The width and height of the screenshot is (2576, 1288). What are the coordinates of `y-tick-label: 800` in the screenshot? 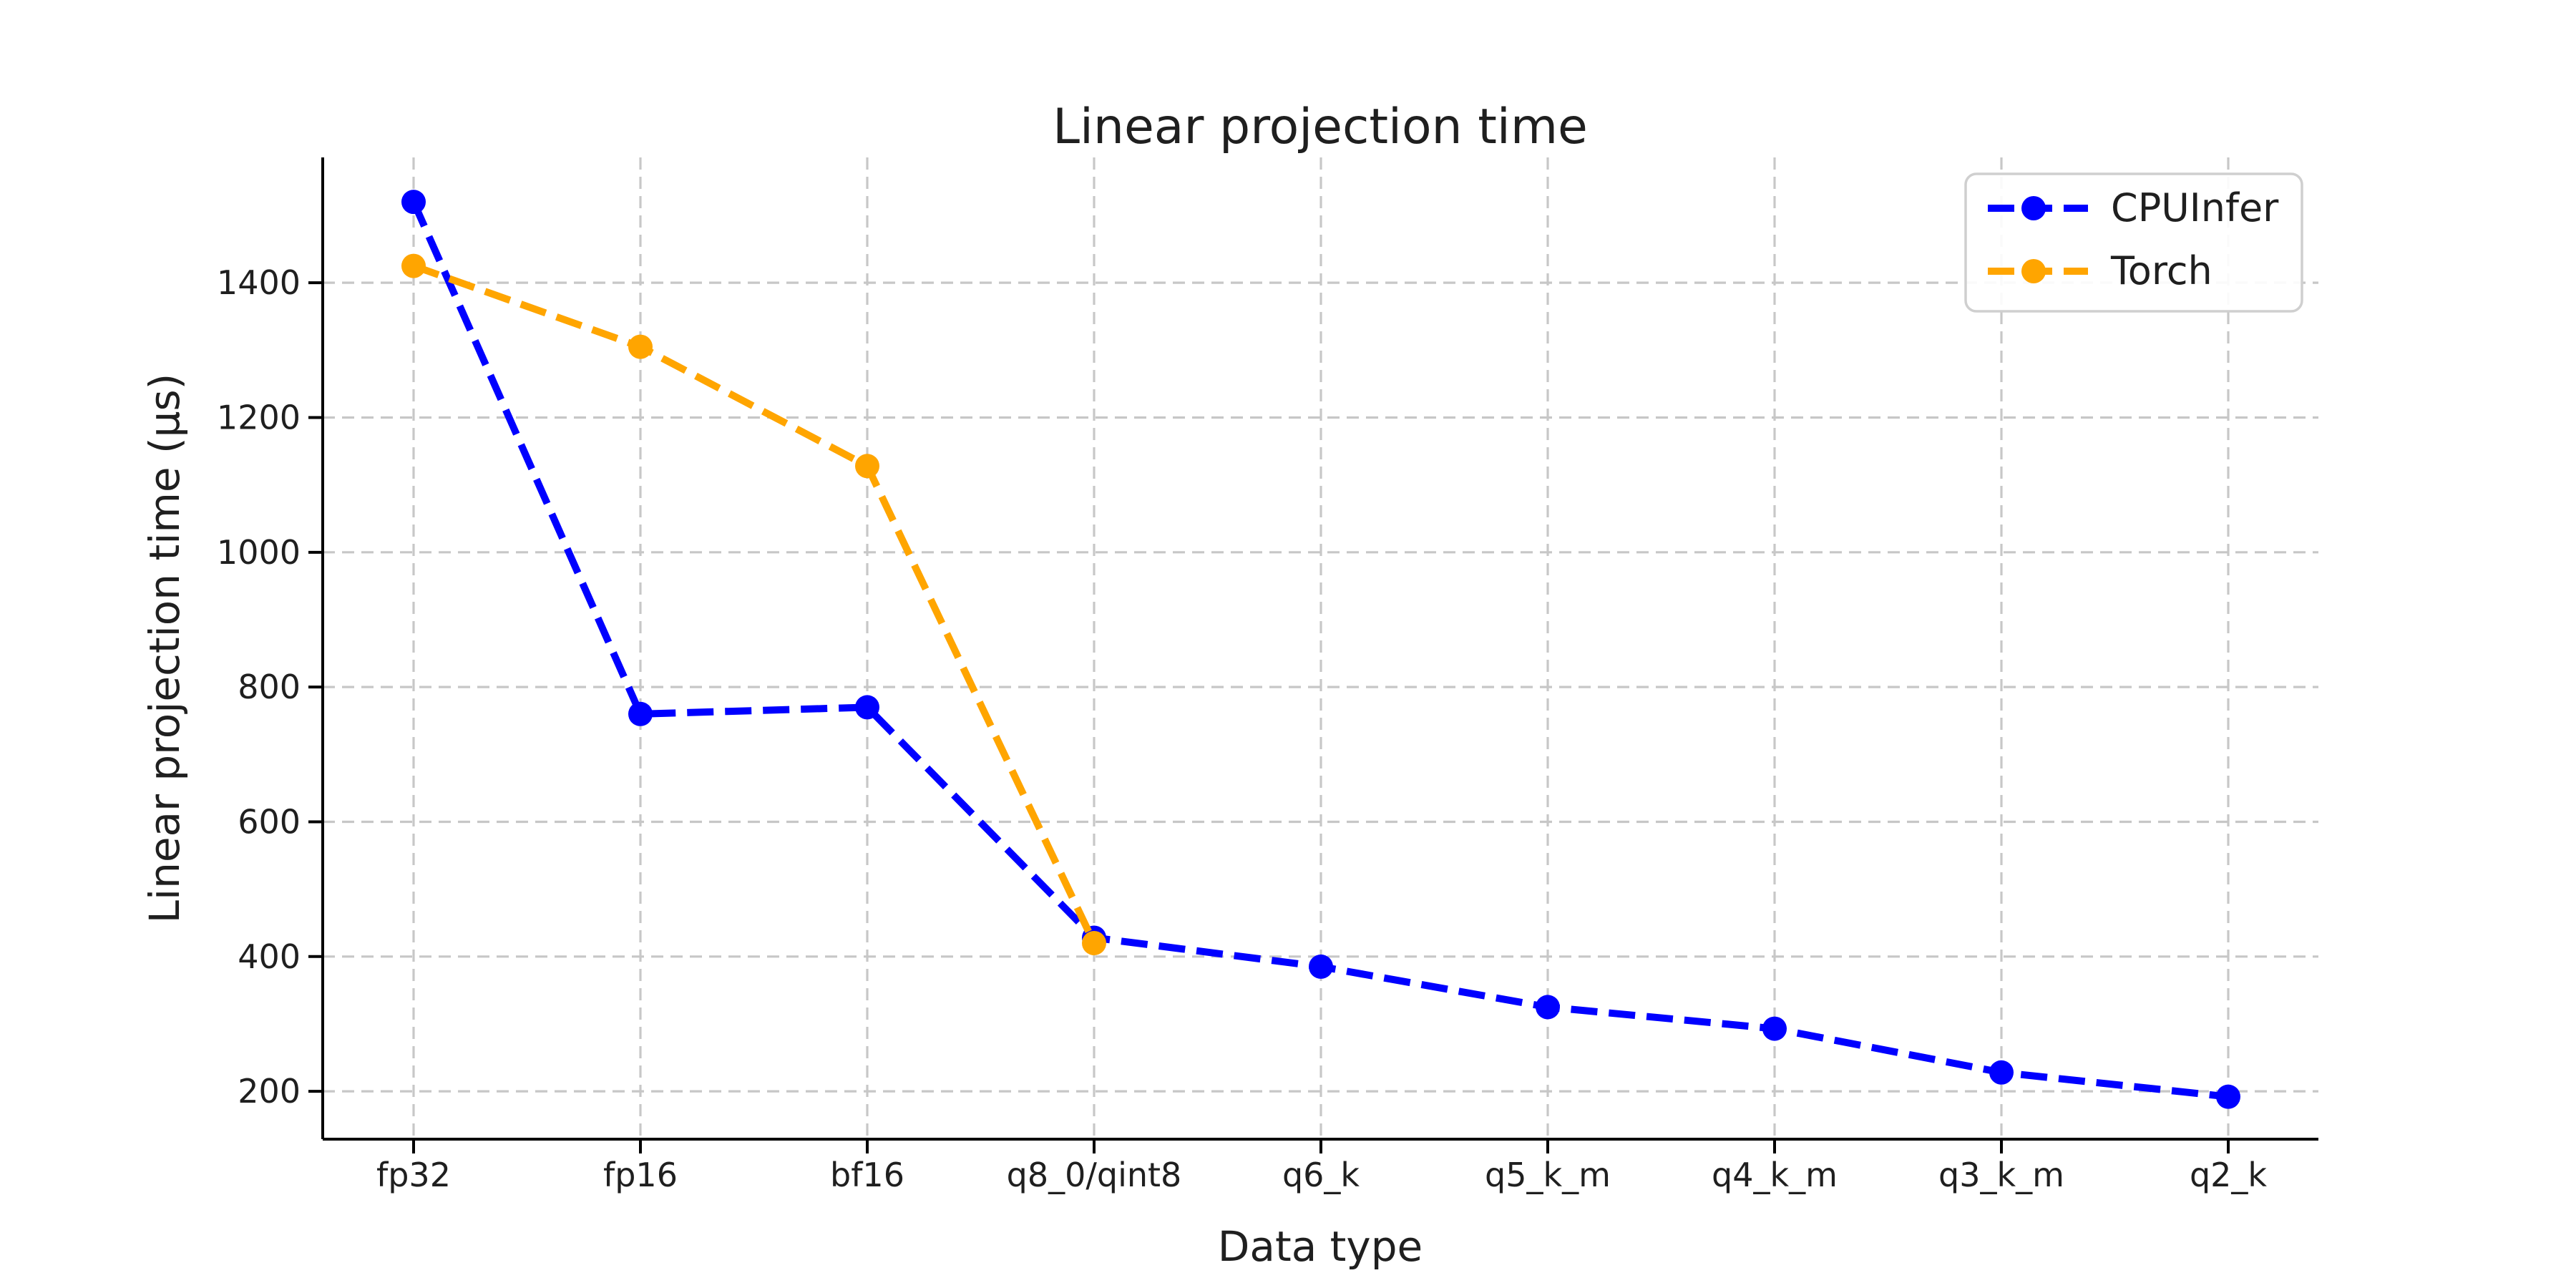 It's located at (269, 687).